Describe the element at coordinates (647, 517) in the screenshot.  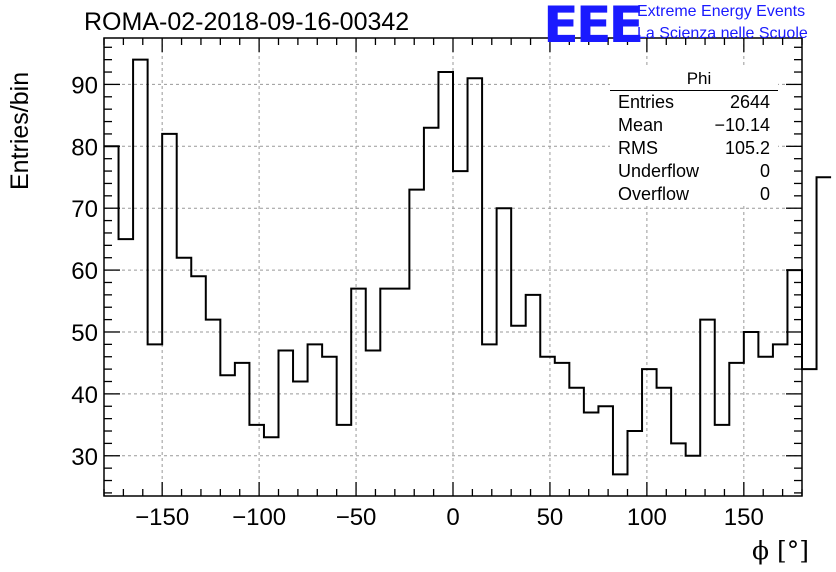
I see `x-tick-label: 100` at that location.